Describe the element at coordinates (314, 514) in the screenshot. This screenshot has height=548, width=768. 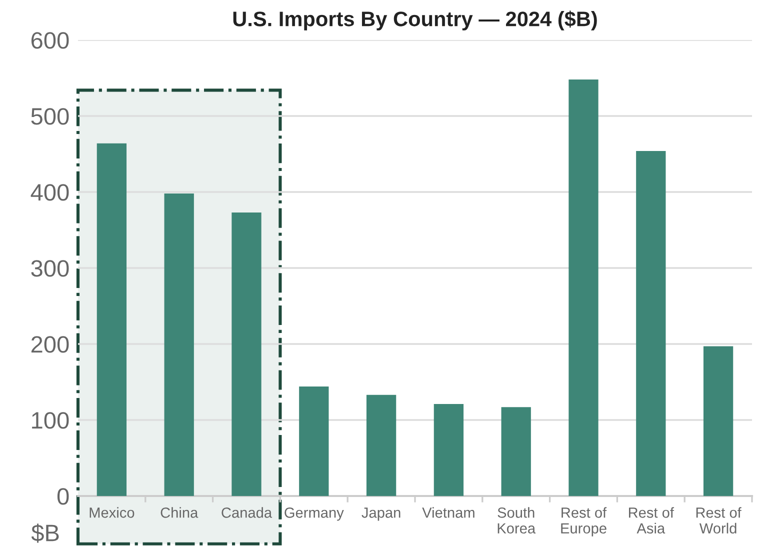
I see `x-tick-label: Germany` at that location.